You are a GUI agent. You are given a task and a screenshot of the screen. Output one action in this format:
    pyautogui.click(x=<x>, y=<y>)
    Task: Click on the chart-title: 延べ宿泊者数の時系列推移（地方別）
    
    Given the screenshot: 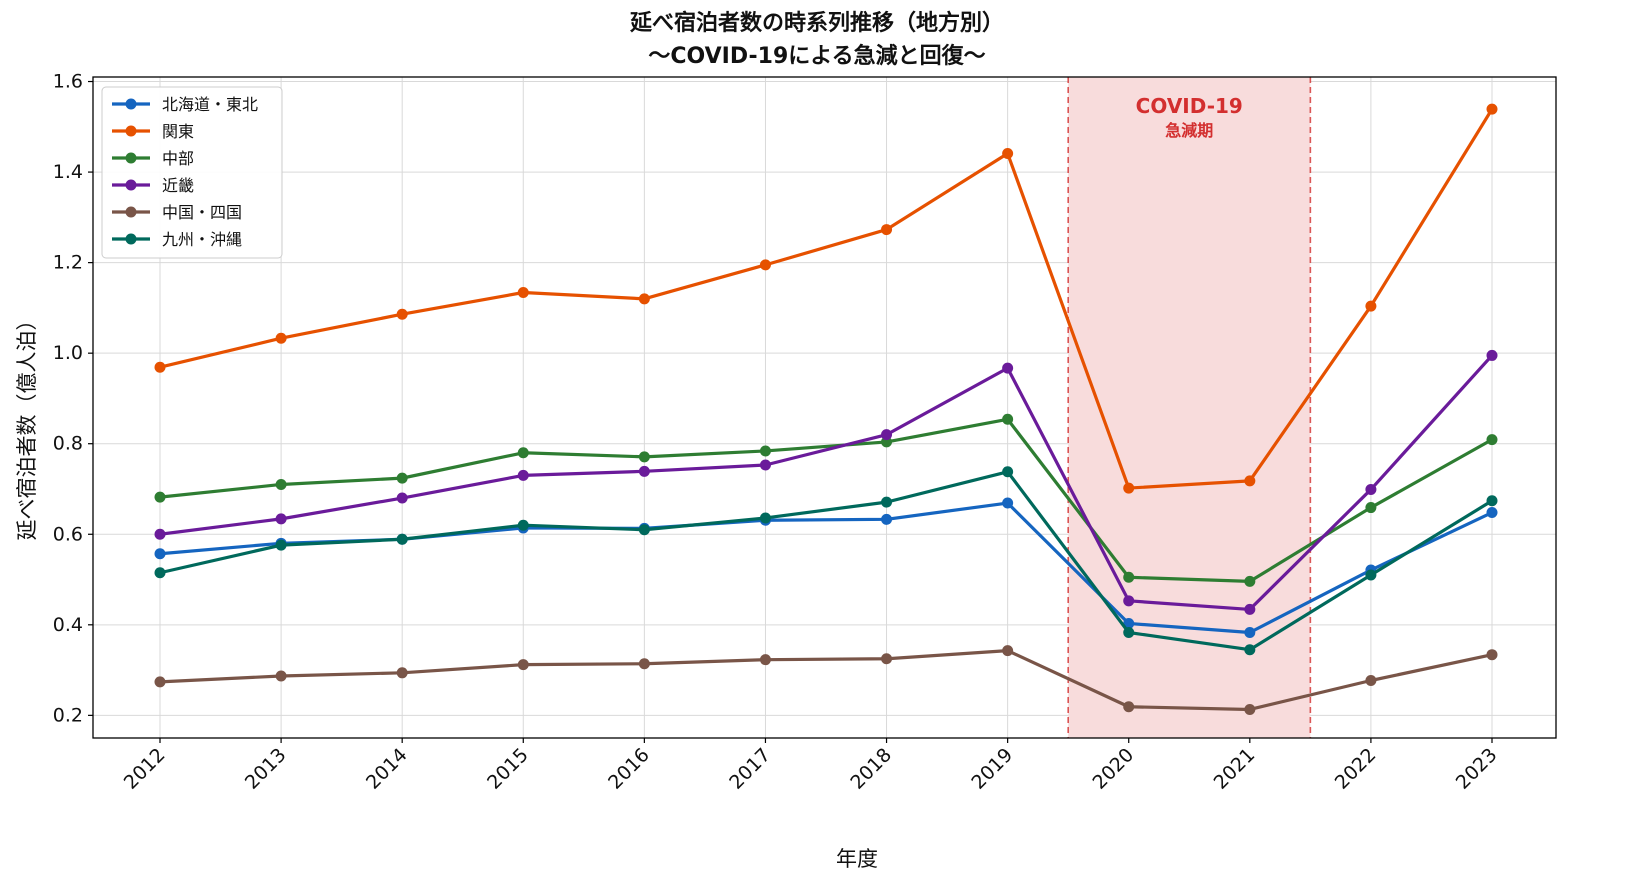 What is the action you would take?
    pyautogui.click(x=816, y=23)
    